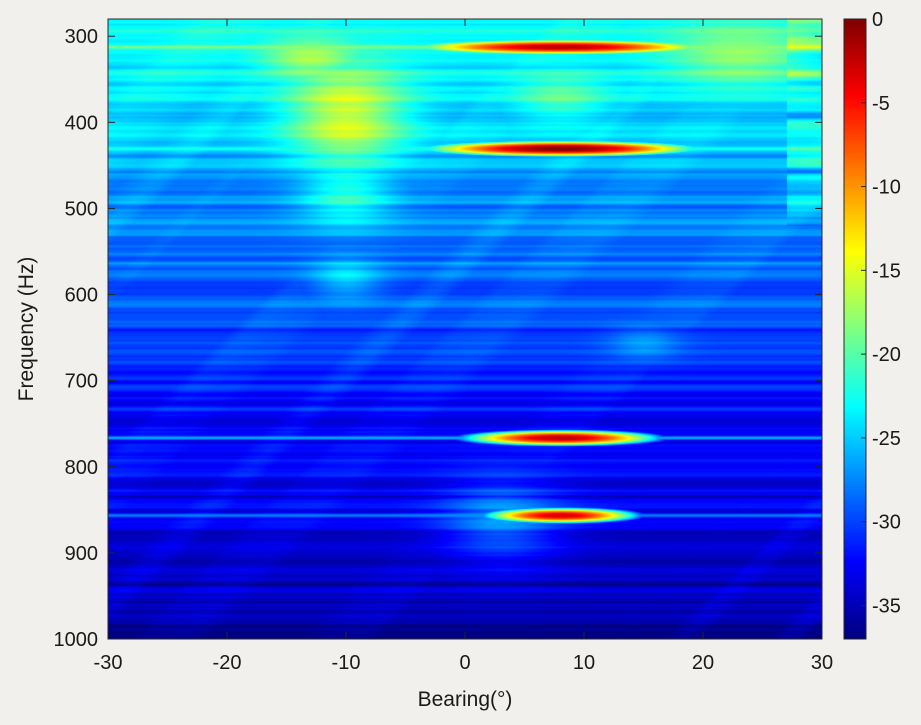 Image resolution: width=921 pixels, height=725 pixels. I want to click on y-tick-label: 900, so click(81, 554).